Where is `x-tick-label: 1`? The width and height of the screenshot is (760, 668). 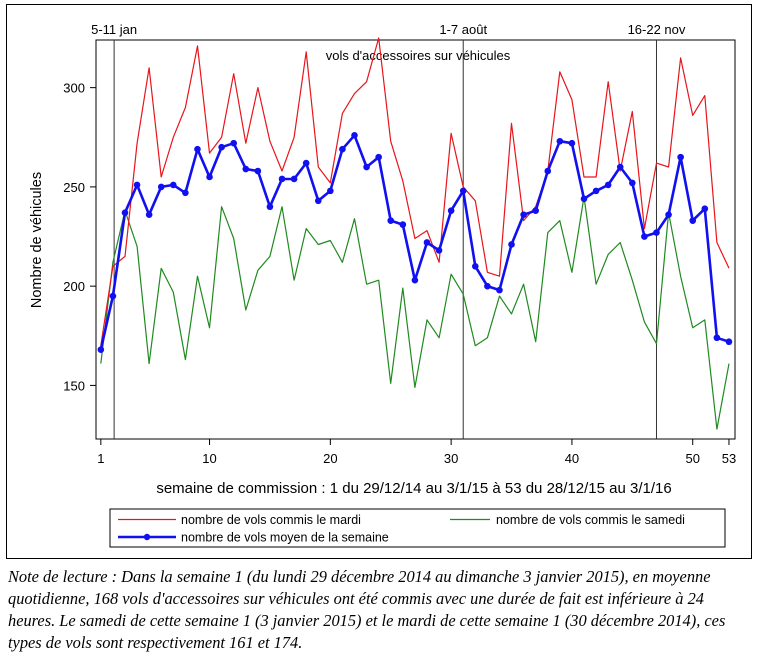
x-tick-label: 1 is located at coordinates (100, 458).